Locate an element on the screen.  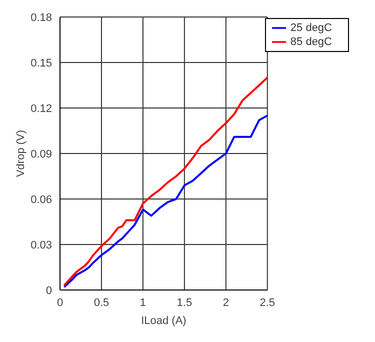
y-tick-label: 0.06 is located at coordinates (41, 200).